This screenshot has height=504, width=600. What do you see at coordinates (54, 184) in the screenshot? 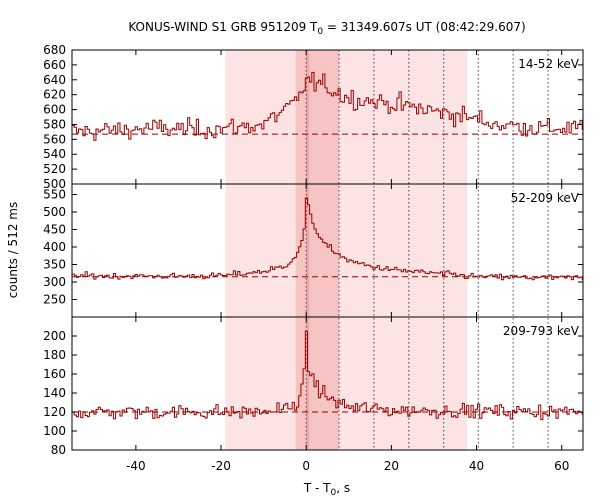
I see `y-tick-label-0-0: 500` at bounding box center [54, 184].